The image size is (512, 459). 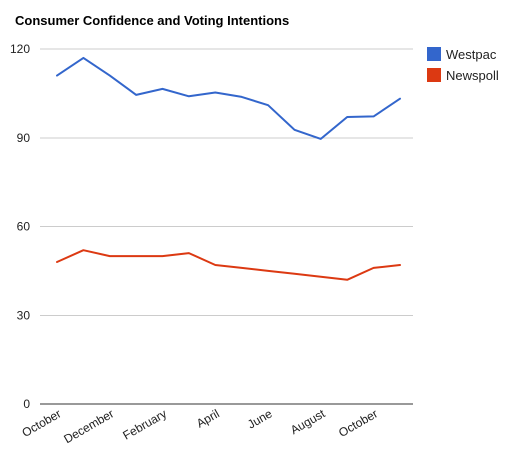 I want to click on y-axis-tick-labels: 0 30 60 90 120, so click(x=20, y=226).